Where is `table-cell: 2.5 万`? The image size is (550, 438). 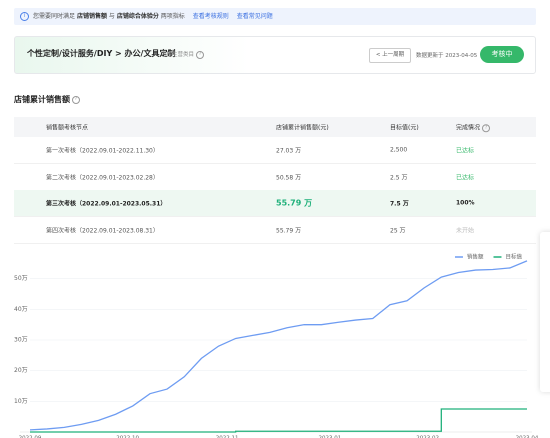 table-cell: 2.5 万 is located at coordinates (399, 177).